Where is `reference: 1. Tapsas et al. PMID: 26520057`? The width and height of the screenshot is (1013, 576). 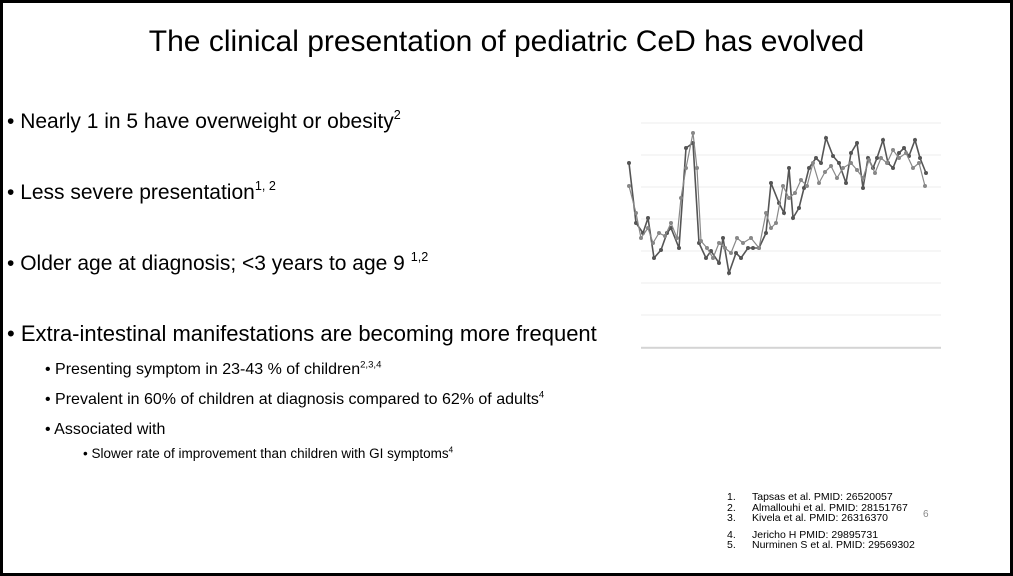
reference: 1. Tapsas et al. PMID: 26520057 is located at coordinates (810, 497).